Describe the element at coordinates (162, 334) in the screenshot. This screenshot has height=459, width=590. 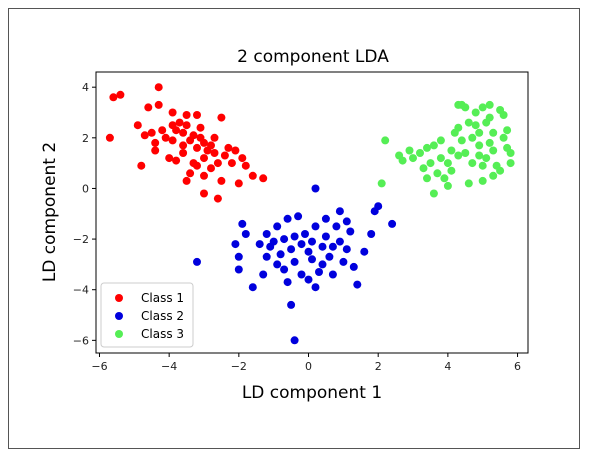
I see `legend-label: Class 3` at that location.